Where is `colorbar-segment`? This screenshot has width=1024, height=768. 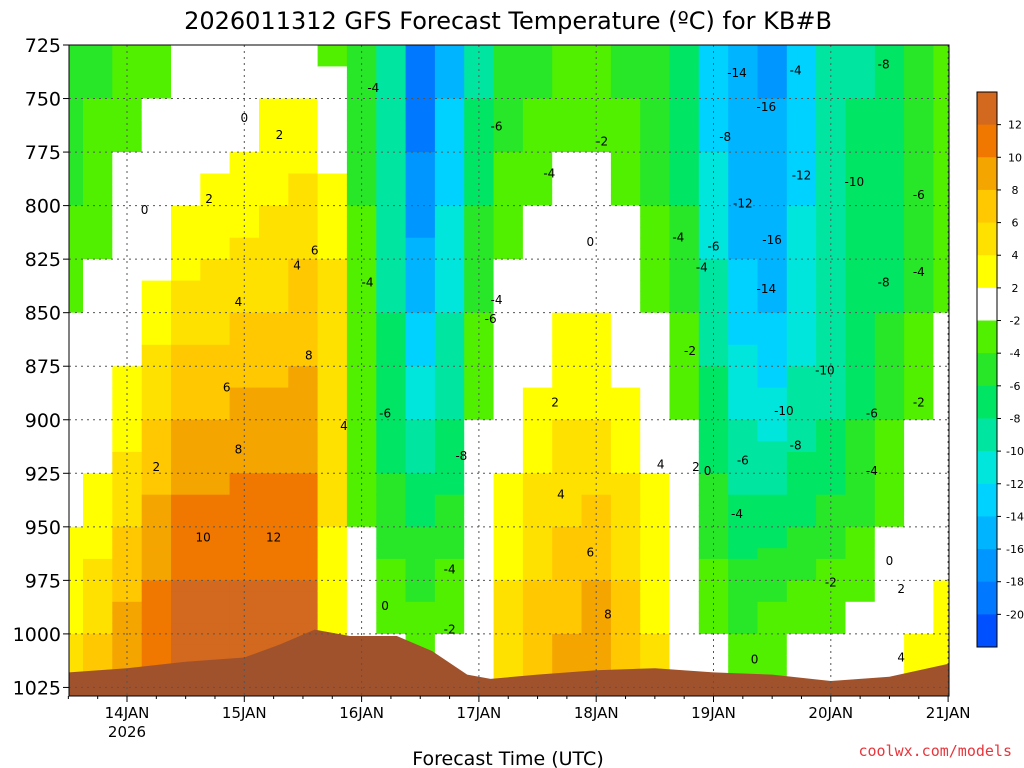
colorbar-segment is located at coordinates (987, 109).